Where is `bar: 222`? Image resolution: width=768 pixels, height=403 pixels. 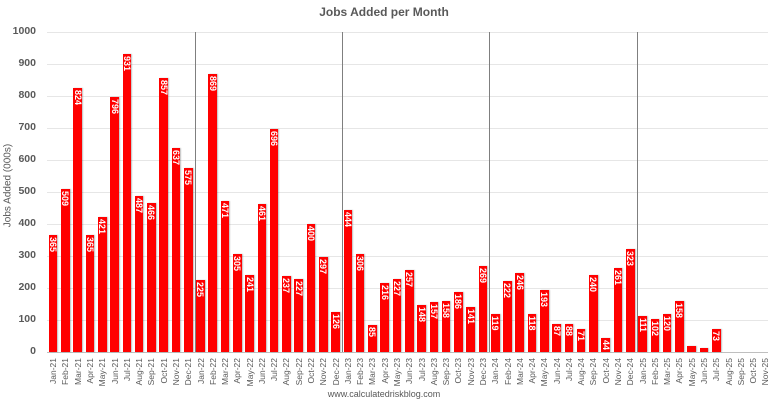
bar: 222 is located at coordinates (507, 316).